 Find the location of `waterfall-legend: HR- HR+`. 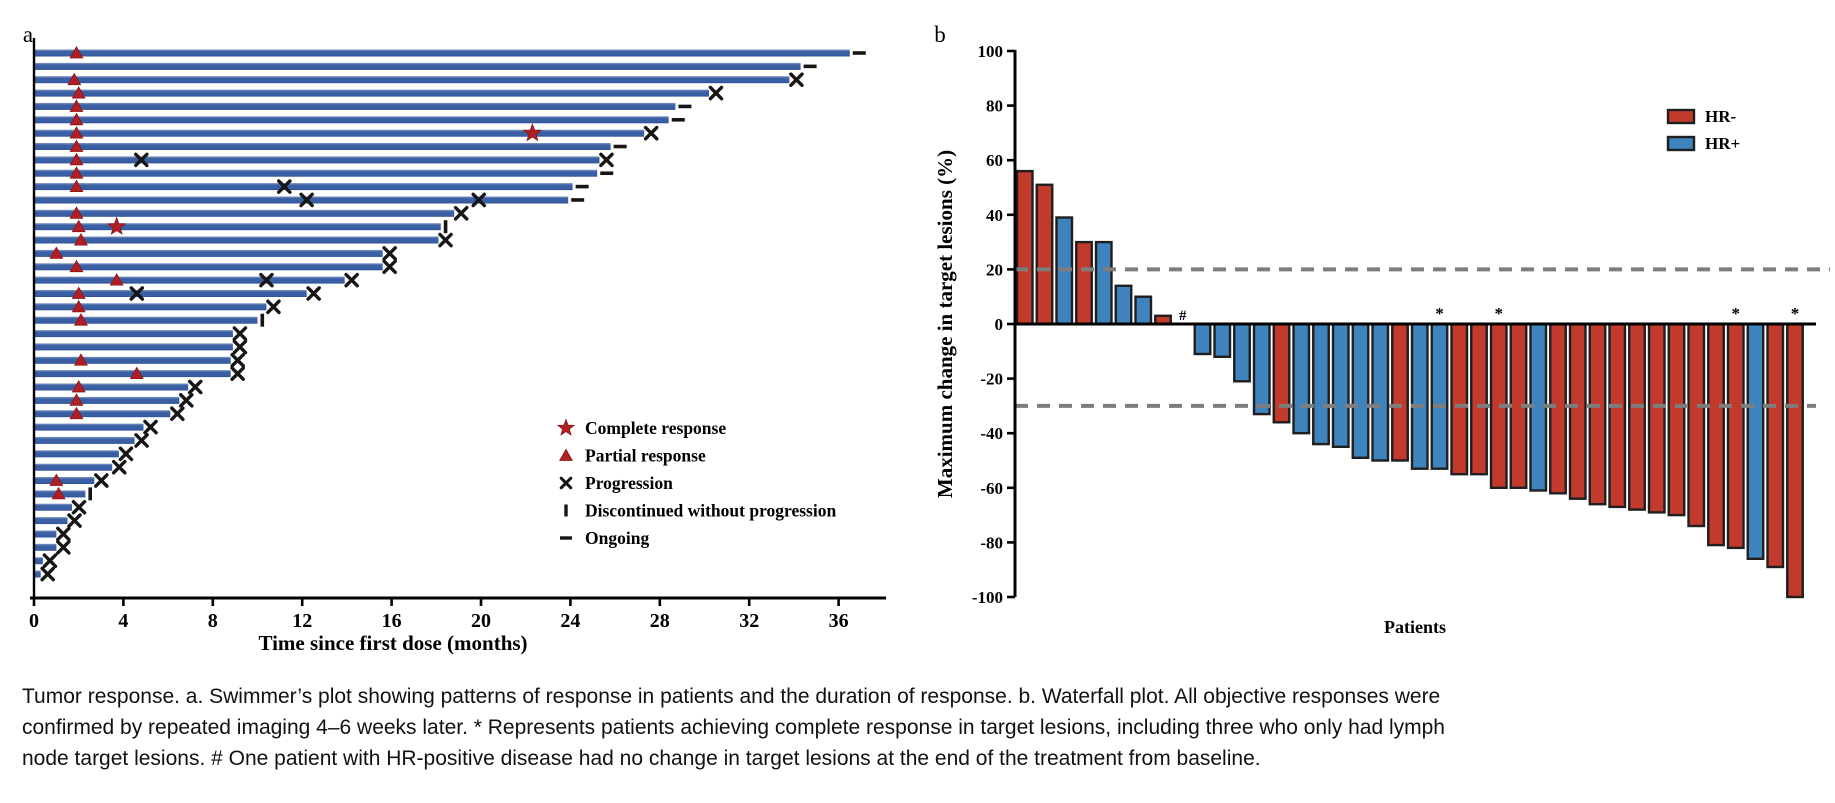

waterfall-legend: HR- HR+ is located at coordinates (1703, 130).